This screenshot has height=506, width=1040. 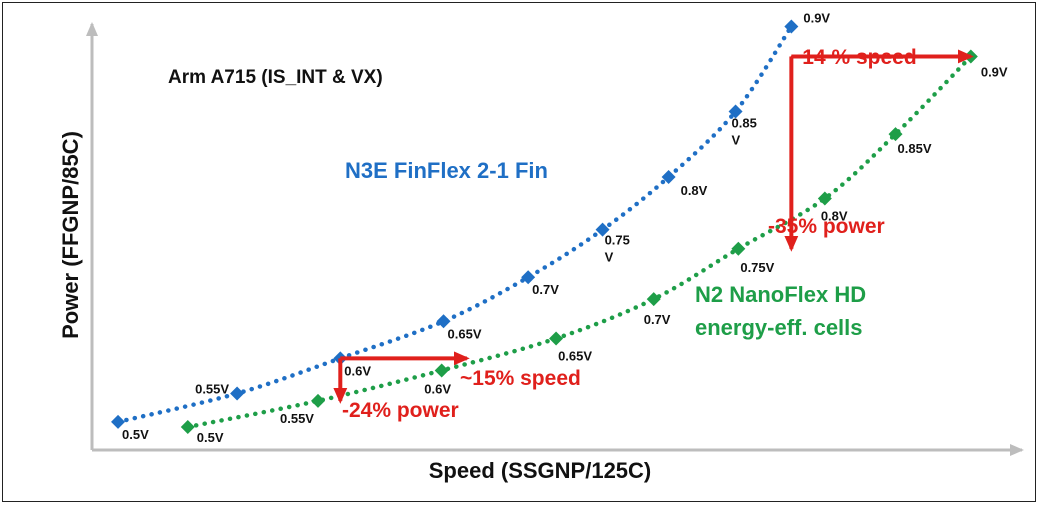 What do you see at coordinates (853, 57) in the screenshot?
I see `annotation-label-2: ~14 % speed` at bounding box center [853, 57].